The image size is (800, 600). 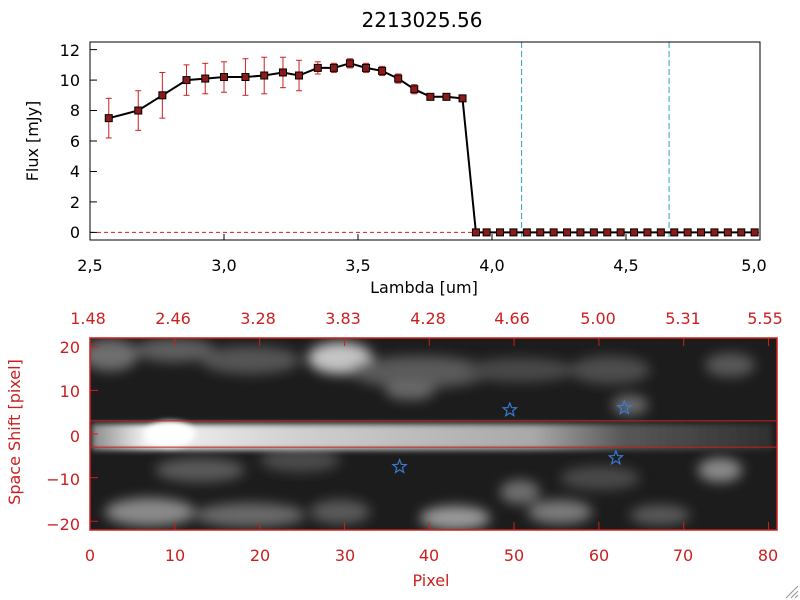 What do you see at coordinates (258, 318) in the screenshot?
I see `top-tick-label: 3.28` at bounding box center [258, 318].